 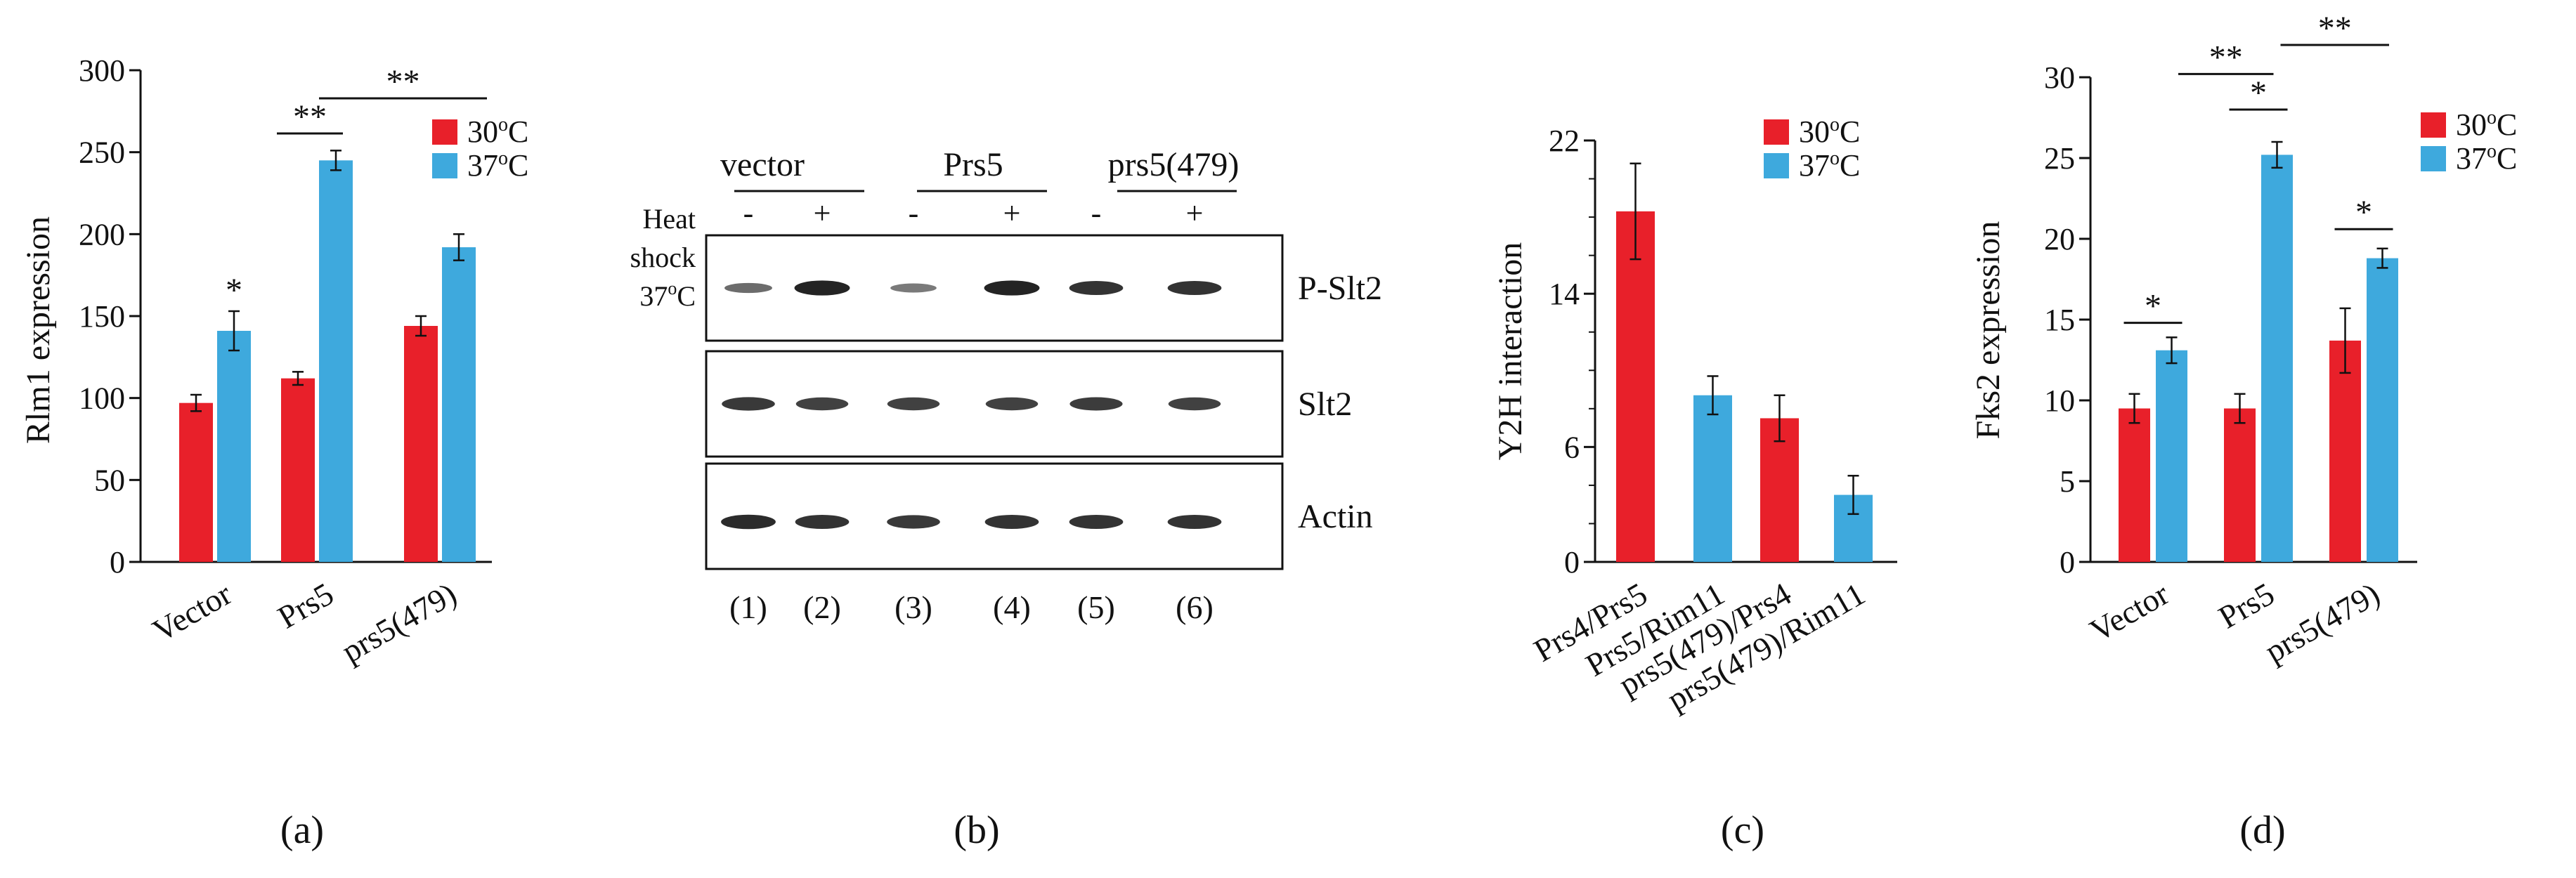 I want to click on blot-shock-label: shock, so click(x=663, y=257).